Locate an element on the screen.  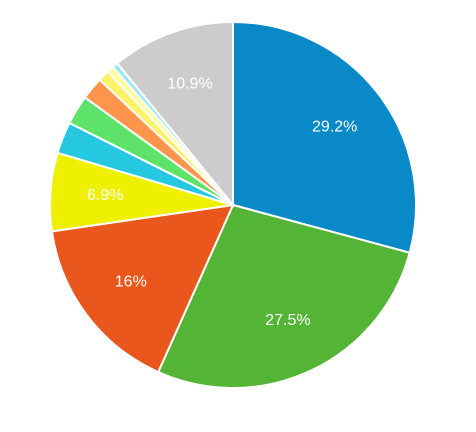
slice-label: 6.9% is located at coordinates (105, 195).